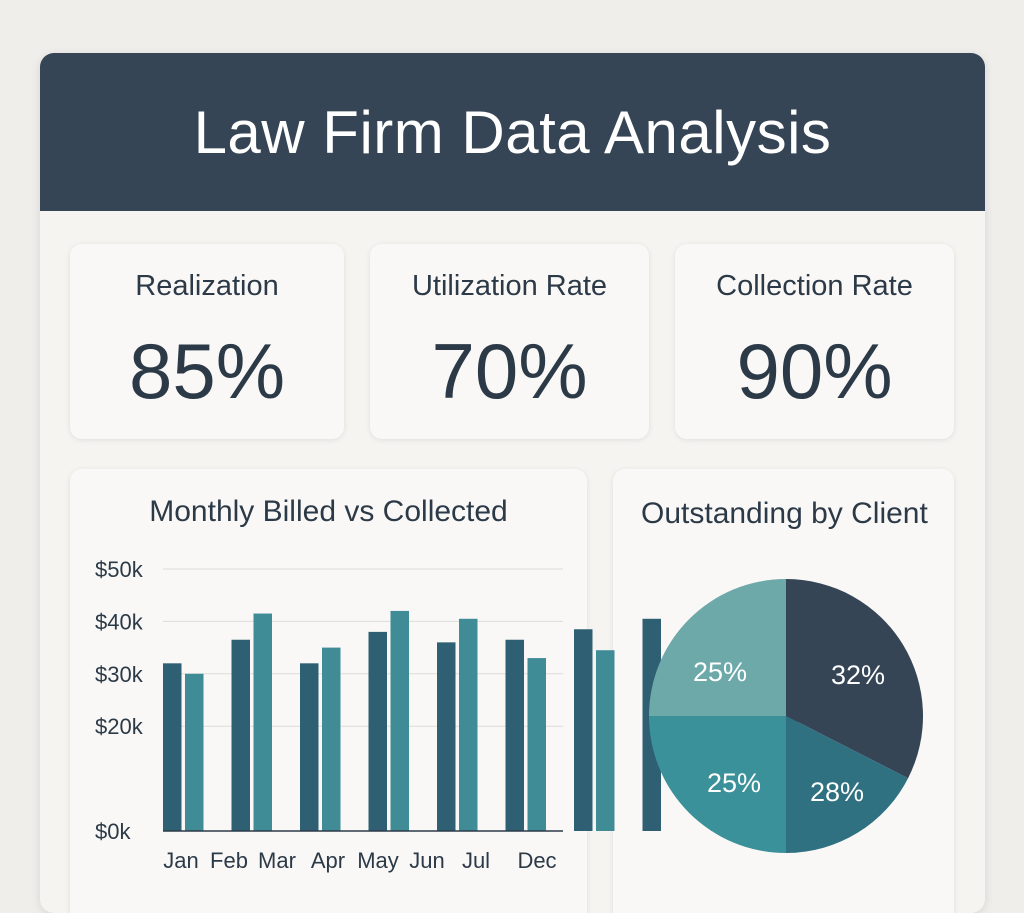 The width and height of the screenshot is (1024, 913). What do you see at coordinates (328, 860) in the screenshot?
I see `x-tick-label: Apr` at bounding box center [328, 860].